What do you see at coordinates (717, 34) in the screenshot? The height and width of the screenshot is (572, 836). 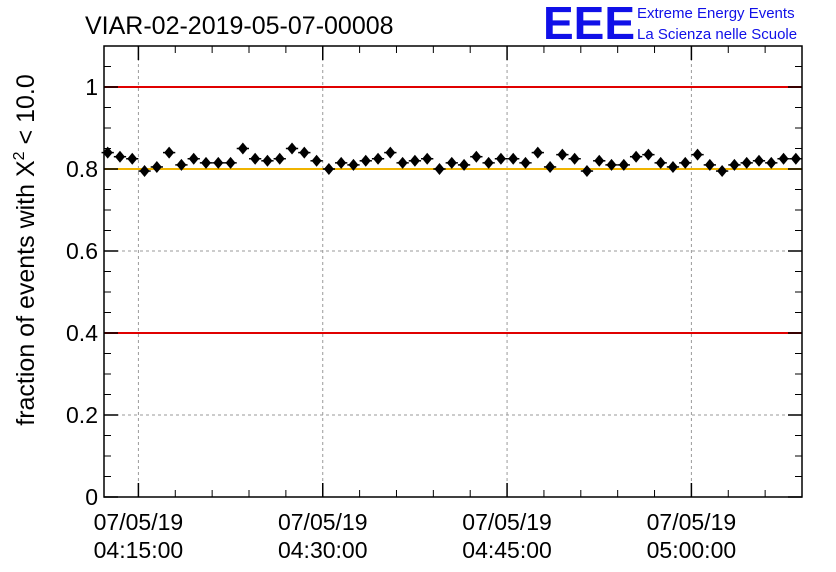 I see `logo-line-2: La Scienza nelle Scuole` at bounding box center [717, 34].